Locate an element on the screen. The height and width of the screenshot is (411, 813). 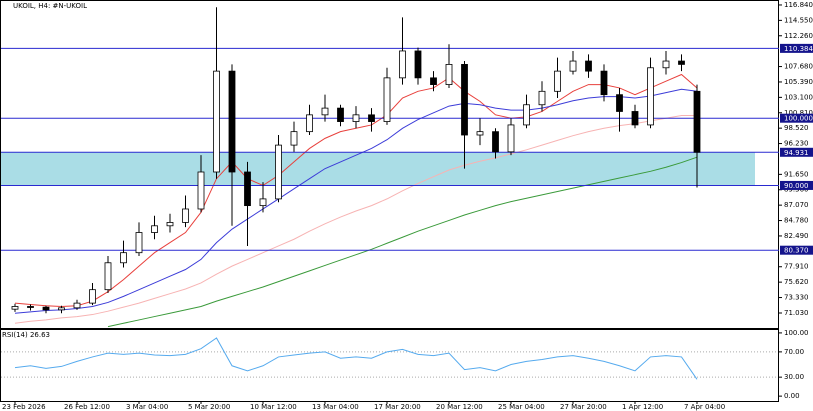
x-tick-label: 5 Mar 20:00 is located at coordinates (209, 407).